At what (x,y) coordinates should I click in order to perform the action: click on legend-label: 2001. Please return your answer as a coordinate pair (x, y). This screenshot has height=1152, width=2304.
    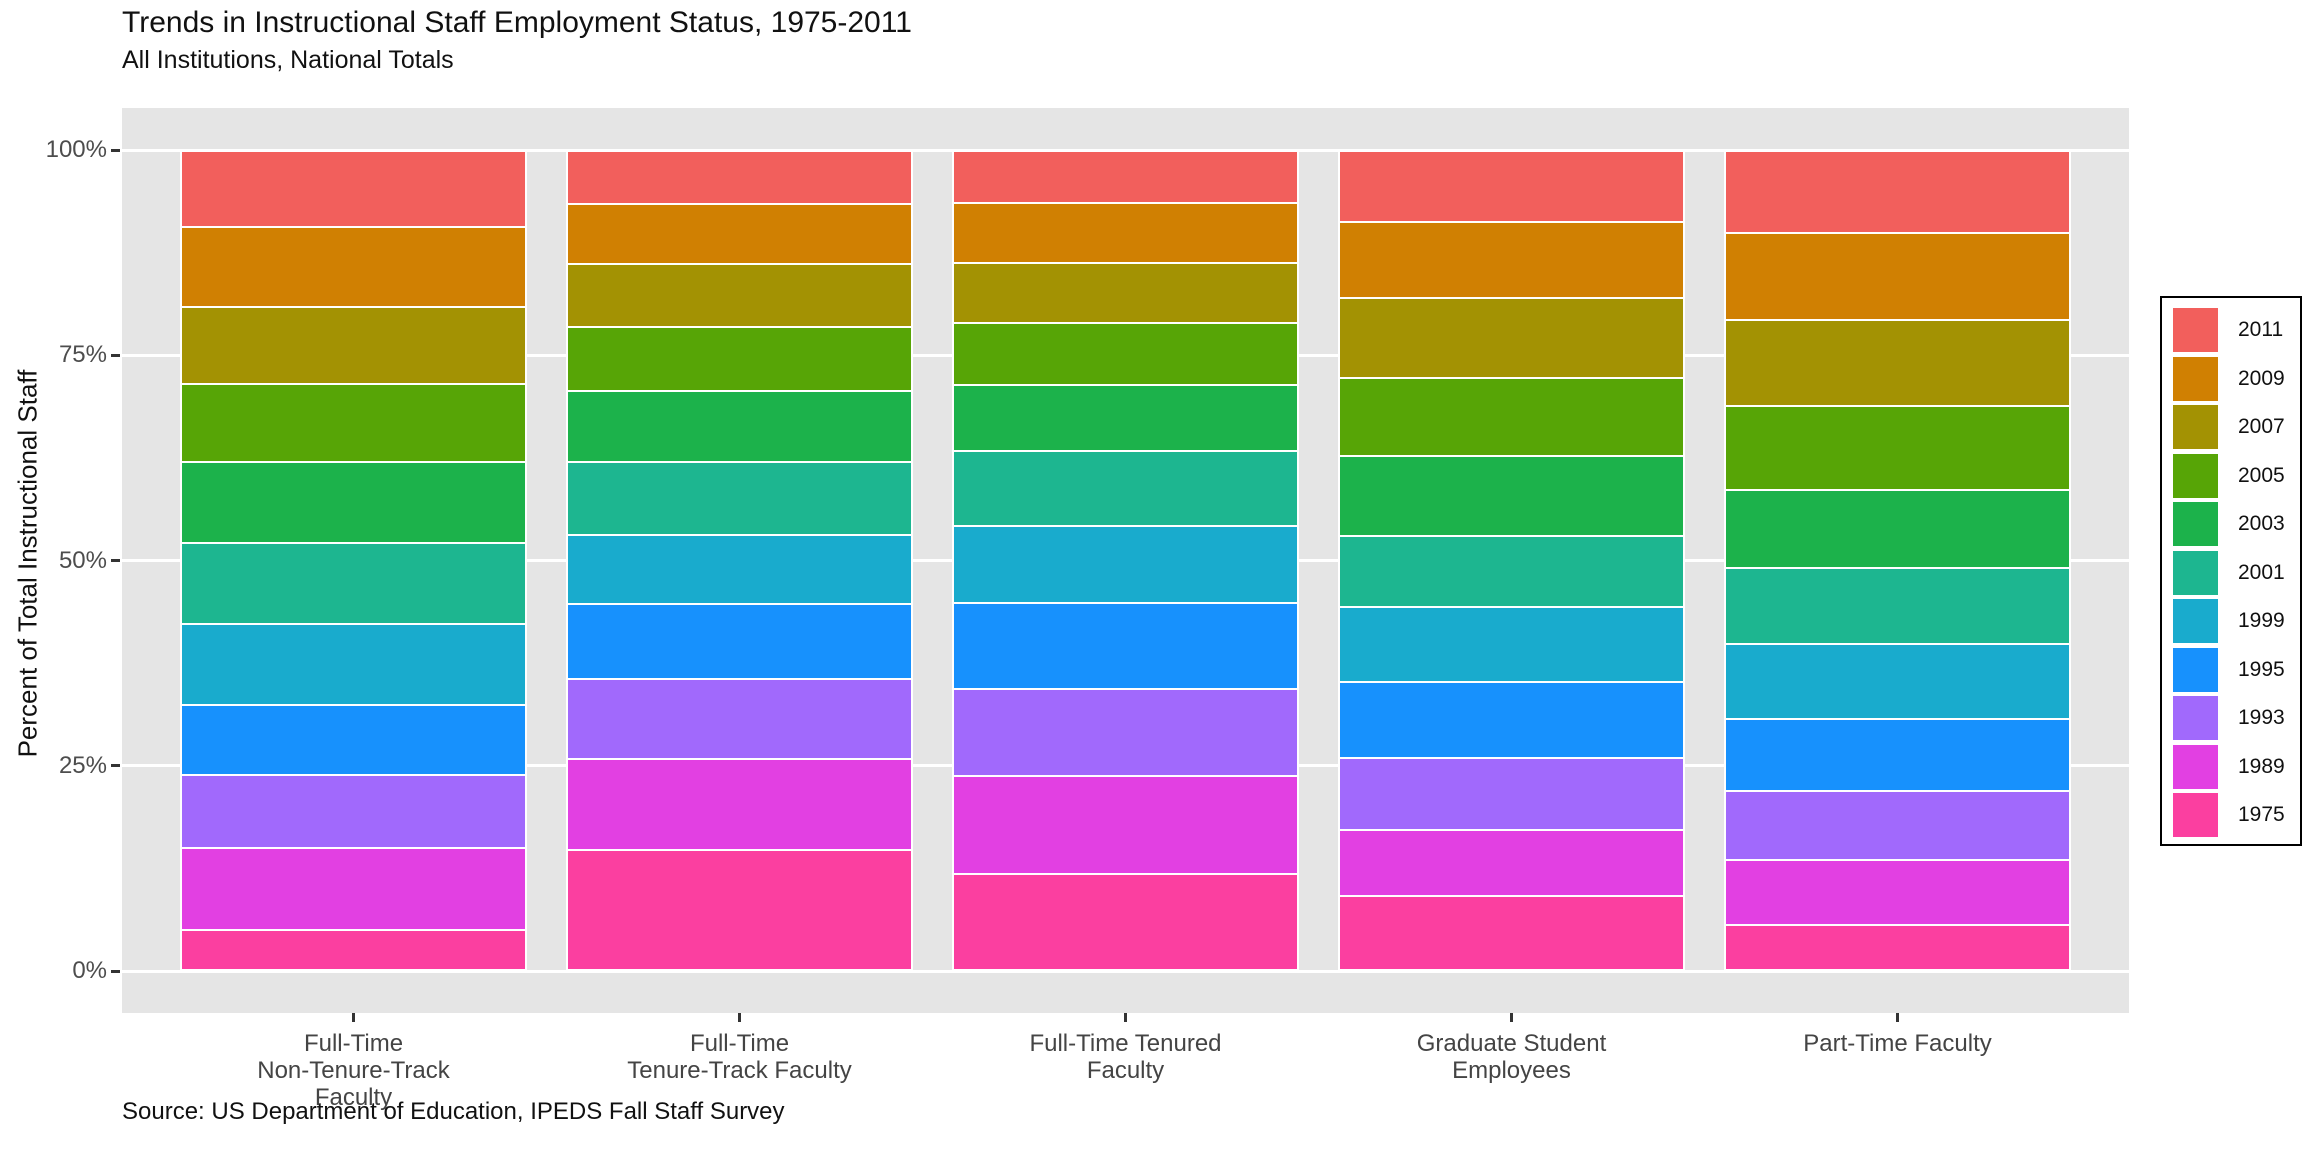
    Looking at the image, I should click on (2261, 572).